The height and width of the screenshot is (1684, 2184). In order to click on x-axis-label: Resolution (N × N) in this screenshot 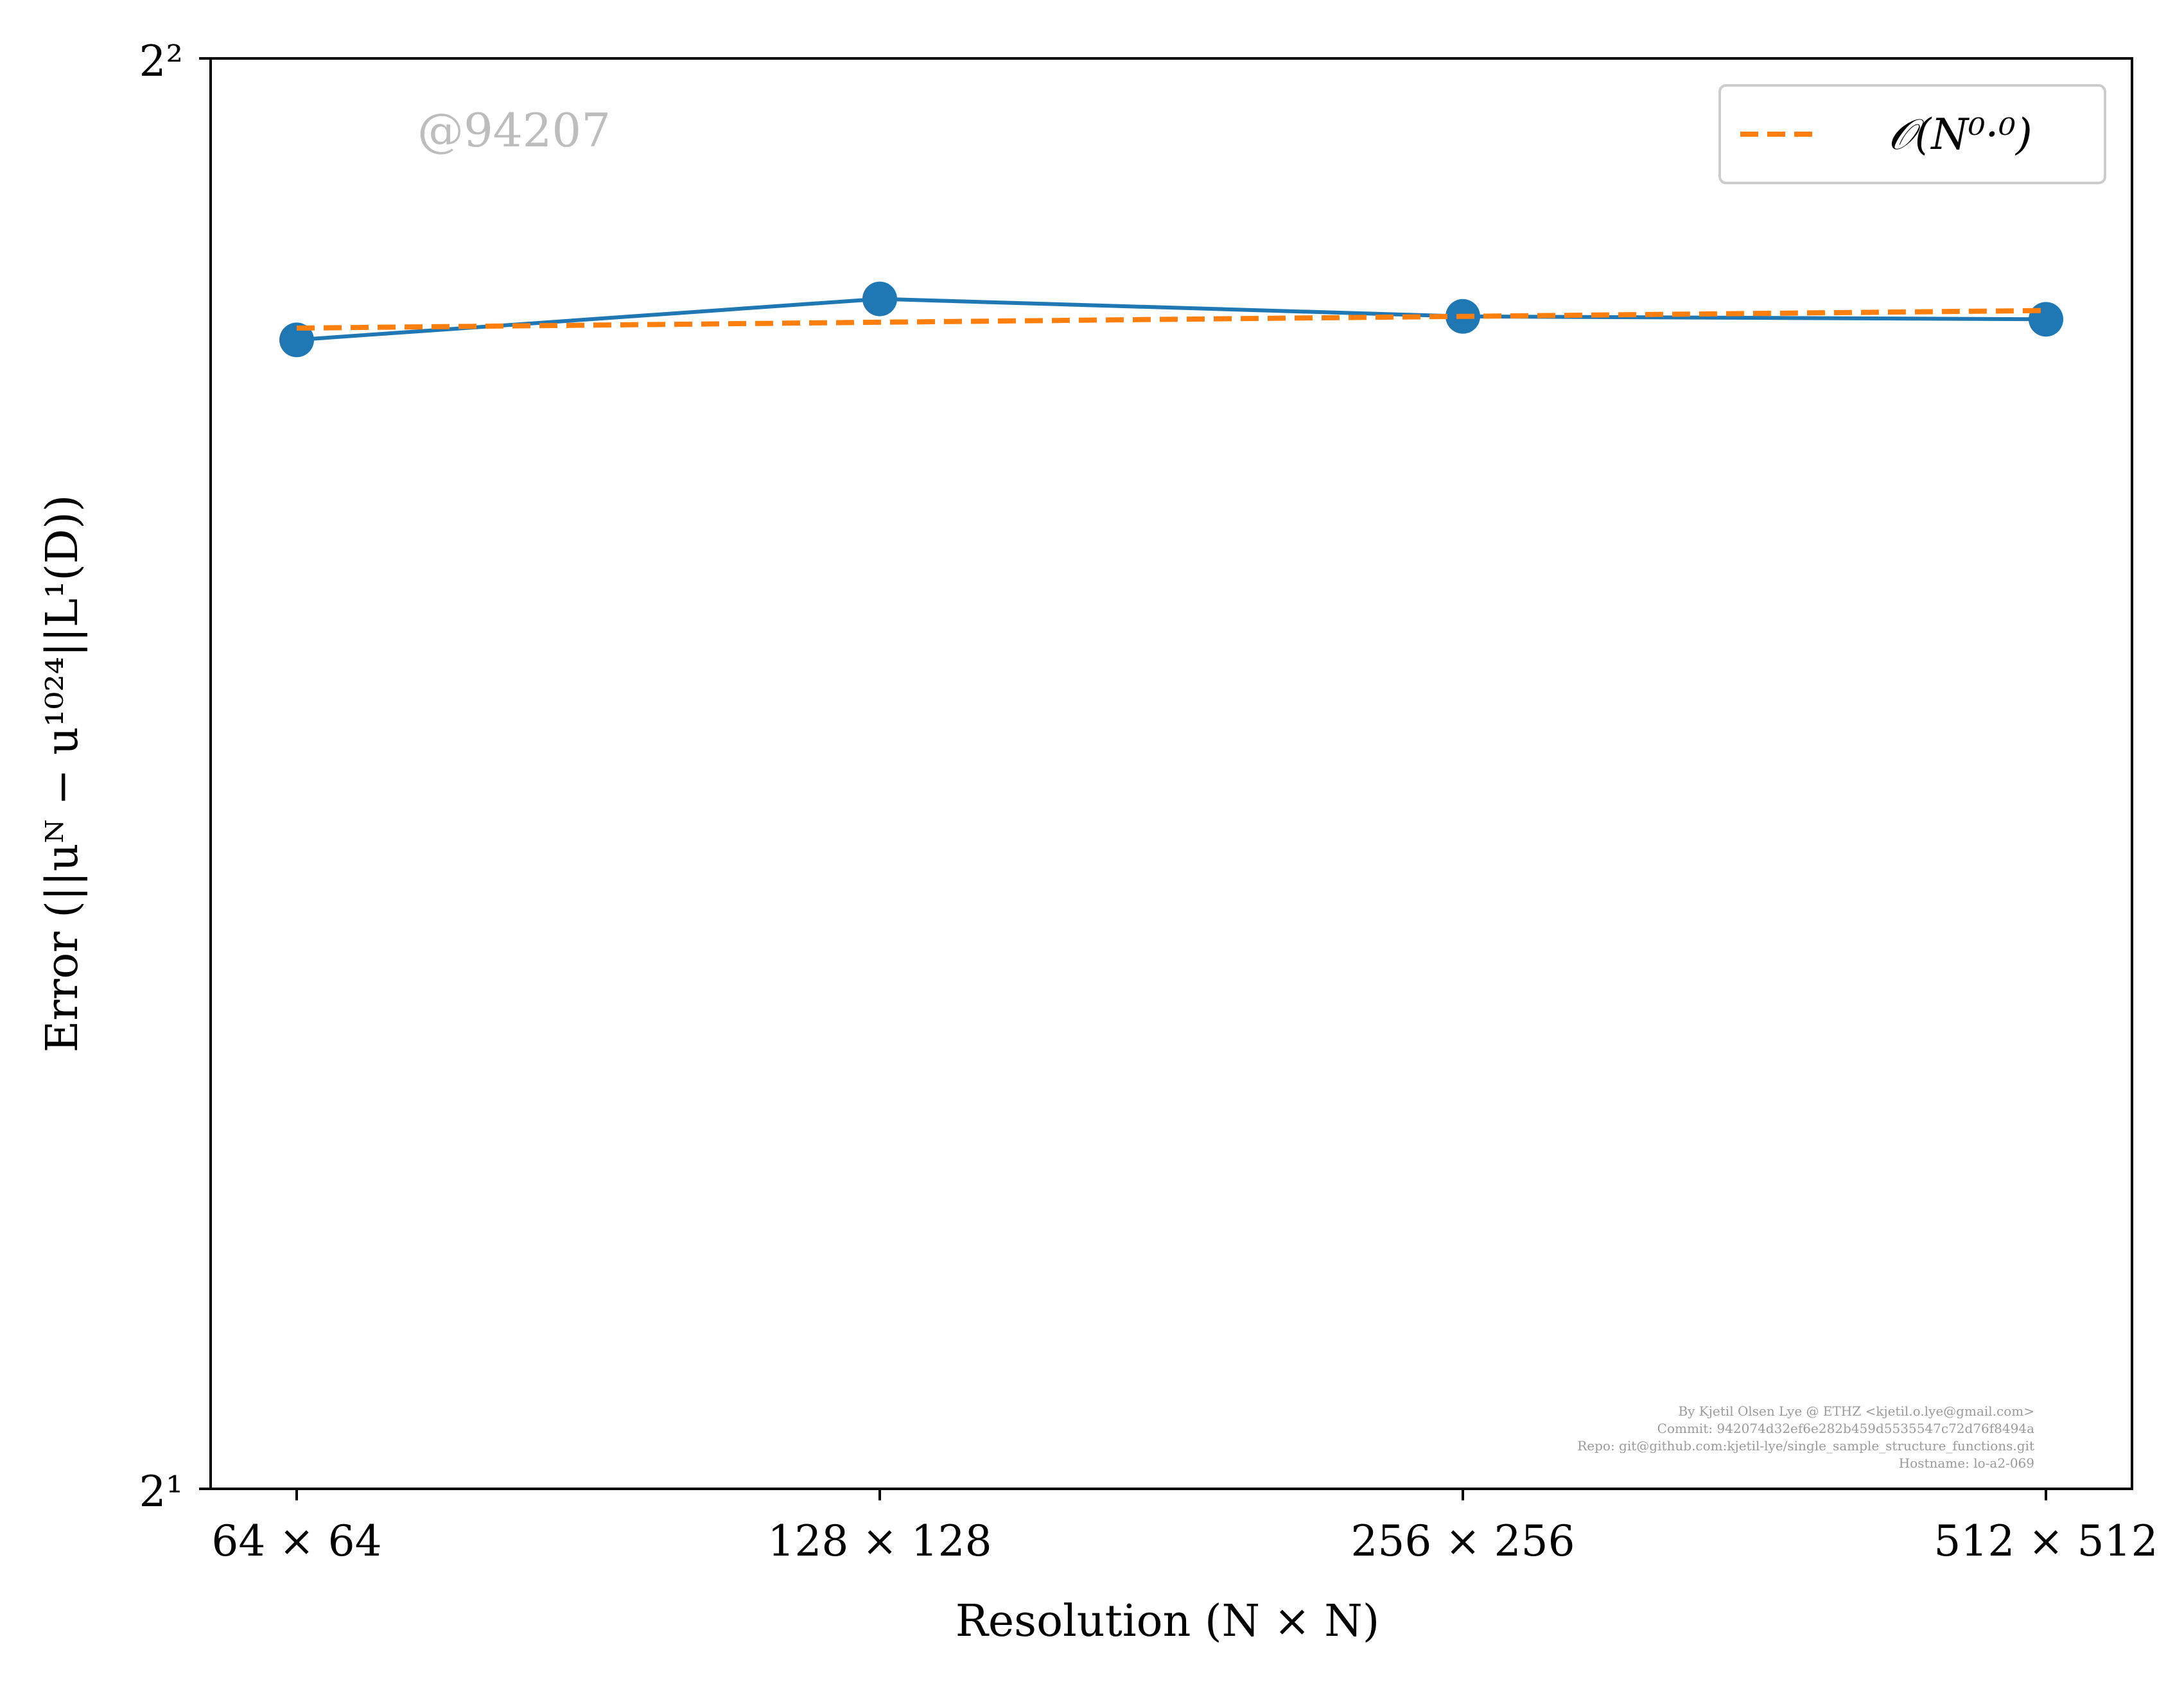, I will do `click(1168, 1621)`.